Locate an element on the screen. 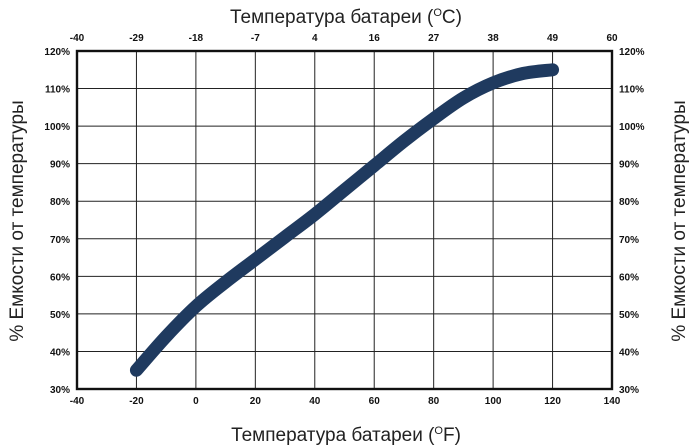 This screenshot has width=692, height=445. x-tick-label: -20 is located at coordinates (136, 401).